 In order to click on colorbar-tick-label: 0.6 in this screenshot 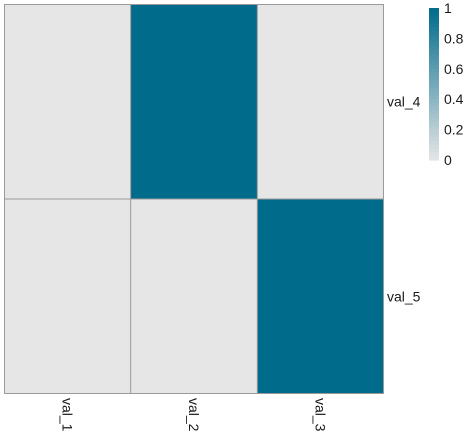, I will do `click(454, 69)`.